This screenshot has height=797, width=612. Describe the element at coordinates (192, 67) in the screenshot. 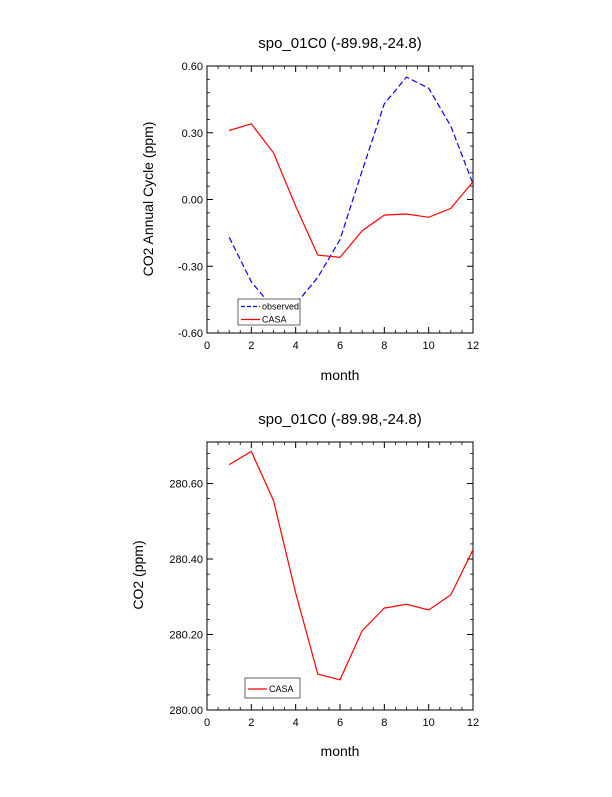

I see `y-tick-label: 0.60` at that location.